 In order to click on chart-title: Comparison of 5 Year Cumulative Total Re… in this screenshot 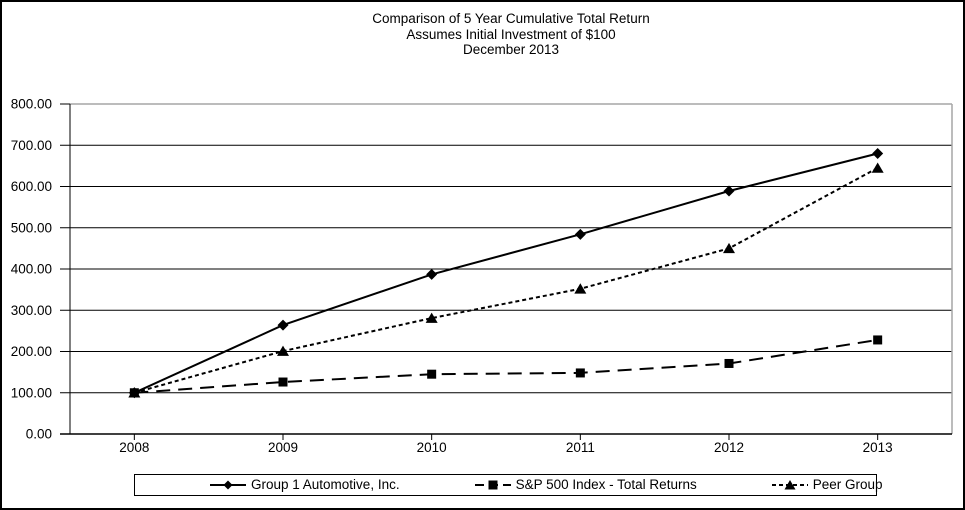, I will do `click(511, 34)`.